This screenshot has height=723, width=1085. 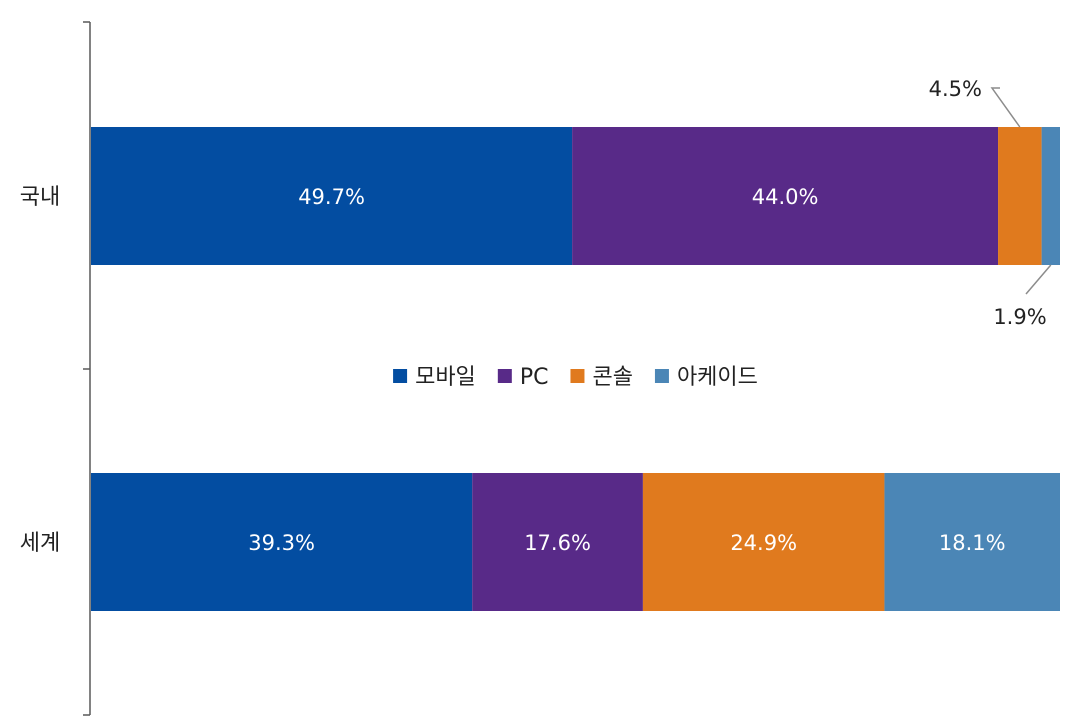 What do you see at coordinates (1019, 317) in the screenshot?
I see `data-label-0-3: 1.9%` at bounding box center [1019, 317].